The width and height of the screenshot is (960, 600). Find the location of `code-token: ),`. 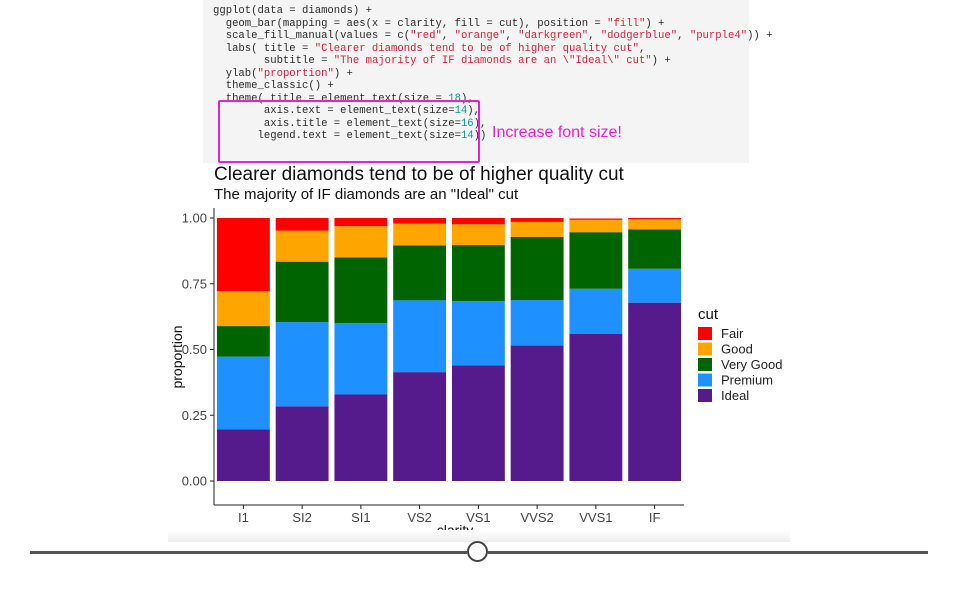

code-token: ), is located at coordinates (474, 111).